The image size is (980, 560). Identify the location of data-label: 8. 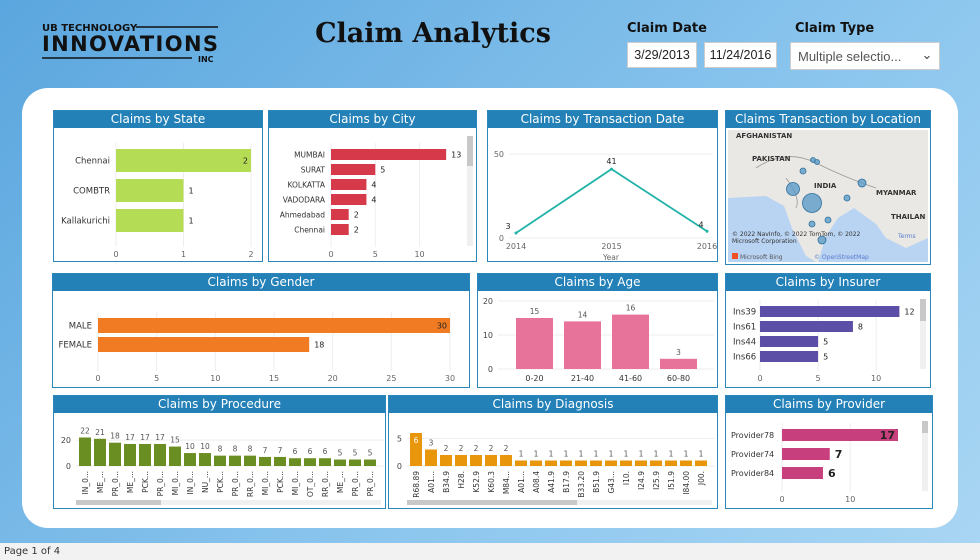
(220, 449).